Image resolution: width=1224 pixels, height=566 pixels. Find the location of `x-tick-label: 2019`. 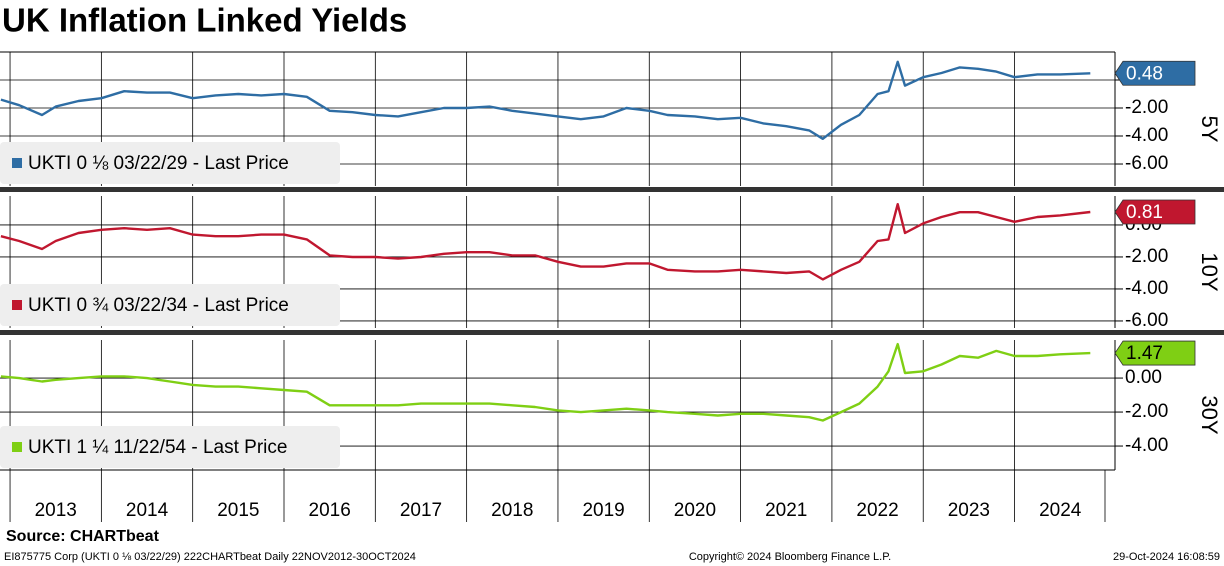

x-tick-label: 2019 is located at coordinates (603, 510).